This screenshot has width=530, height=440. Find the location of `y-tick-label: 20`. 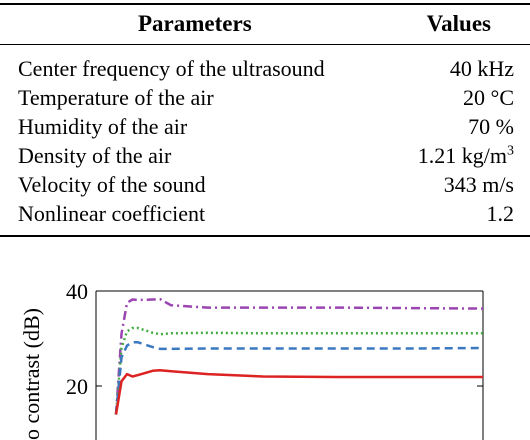

y-tick-label: 20 is located at coordinates (77, 386).